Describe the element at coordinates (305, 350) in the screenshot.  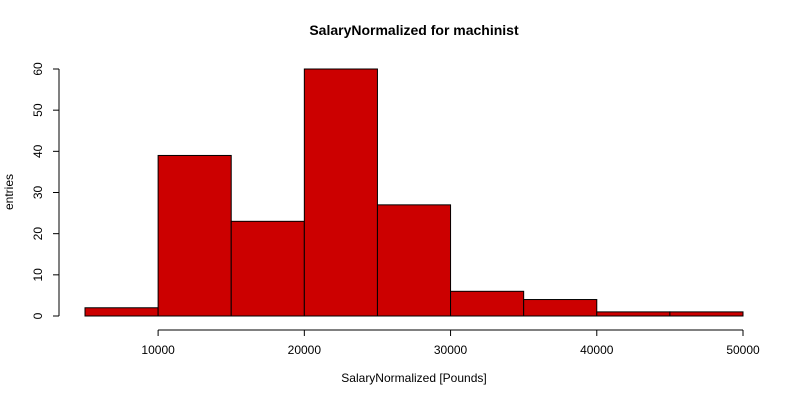
I see `x-tick-label: 20000` at that location.